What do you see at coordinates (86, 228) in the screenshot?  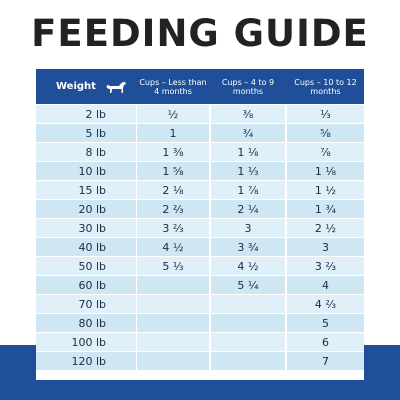 I see `weight-cell: 30 lb` at bounding box center [86, 228].